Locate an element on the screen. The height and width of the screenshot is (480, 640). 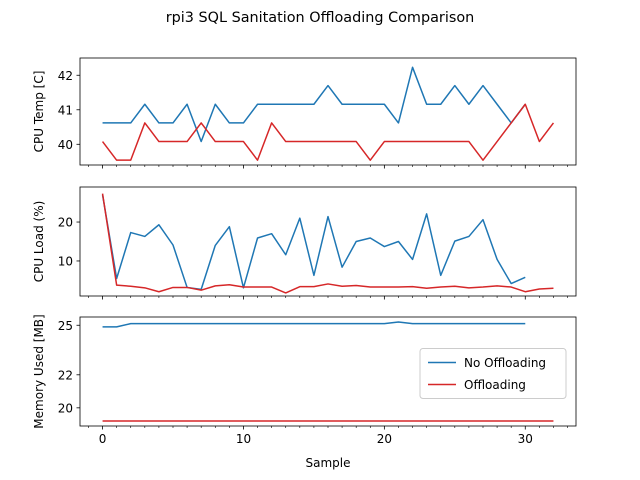
y-tick-label: 40 is located at coordinates (65, 145).